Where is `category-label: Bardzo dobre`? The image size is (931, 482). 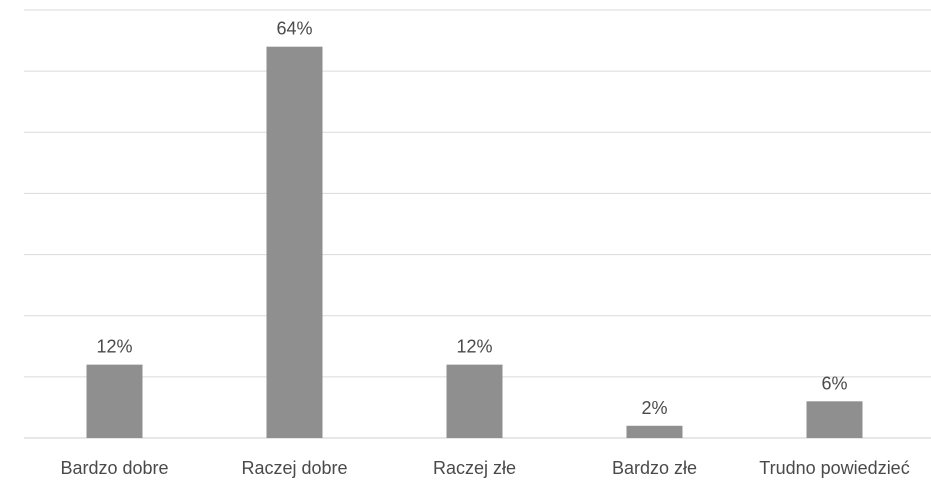 category-label: Bardzo dobre is located at coordinates (114, 468).